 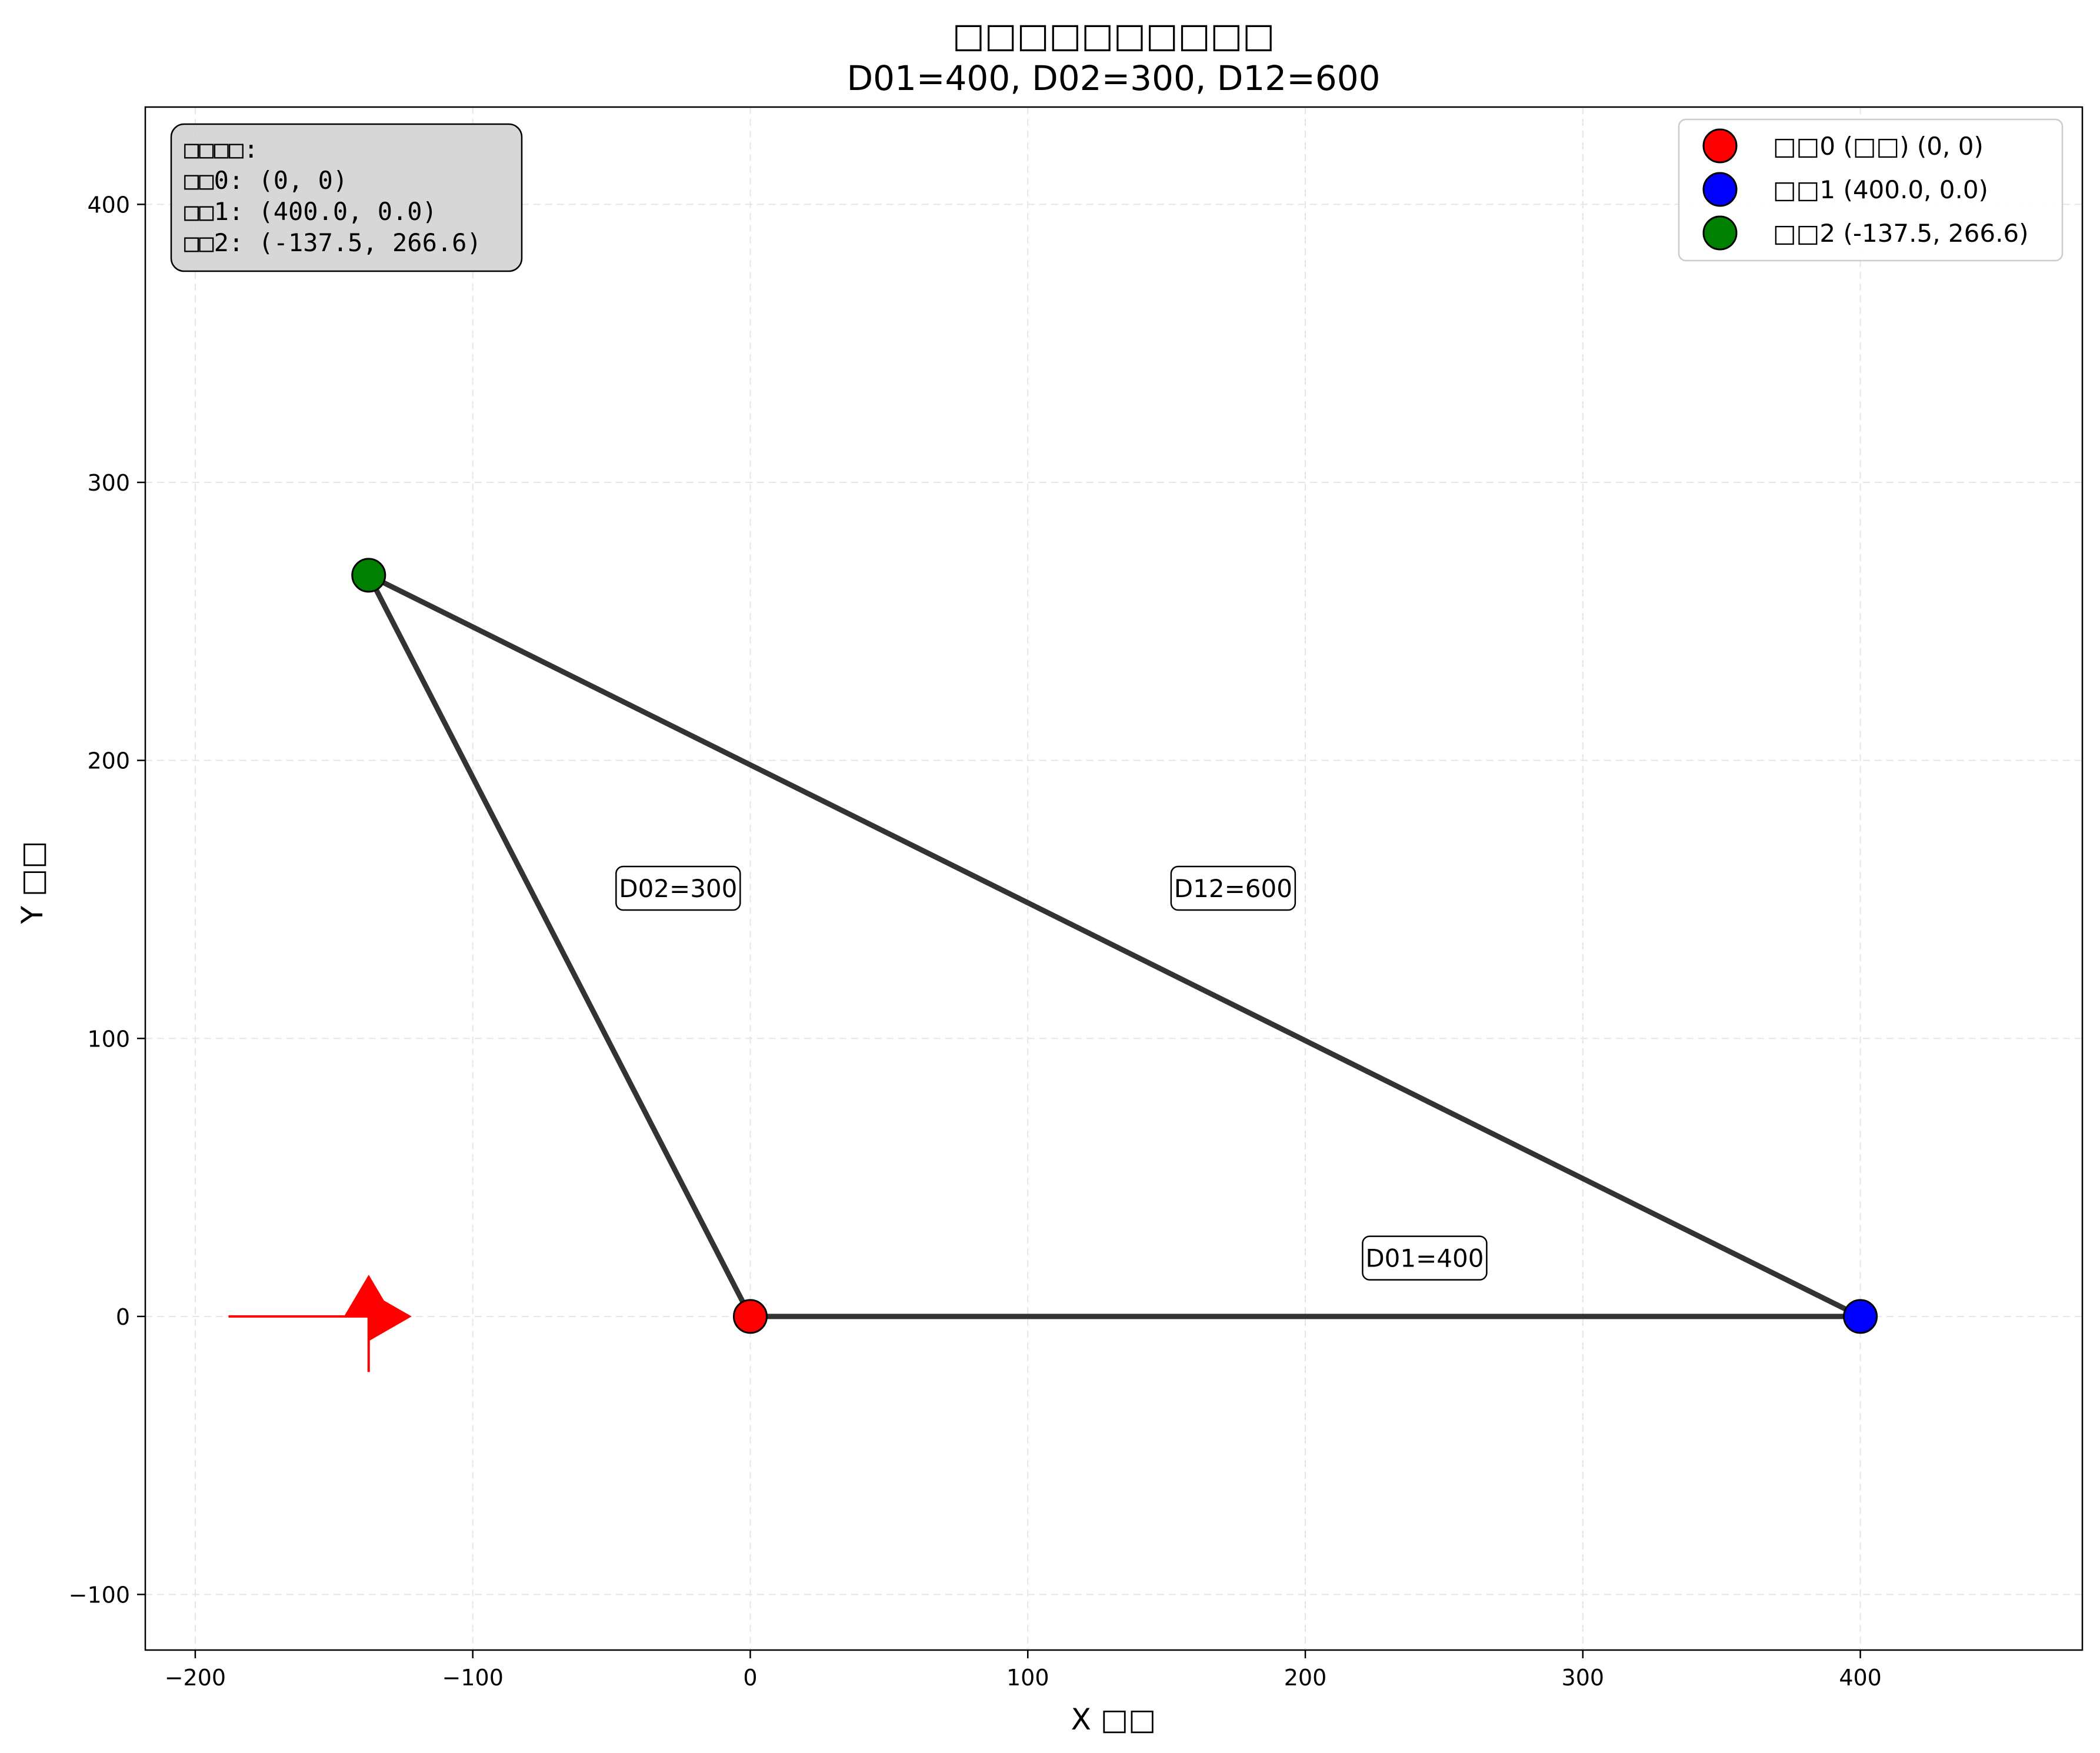 What do you see at coordinates (1113, 1719) in the screenshot?
I see `x-axis-label: X □□` at bounding box center [1113, 1719].